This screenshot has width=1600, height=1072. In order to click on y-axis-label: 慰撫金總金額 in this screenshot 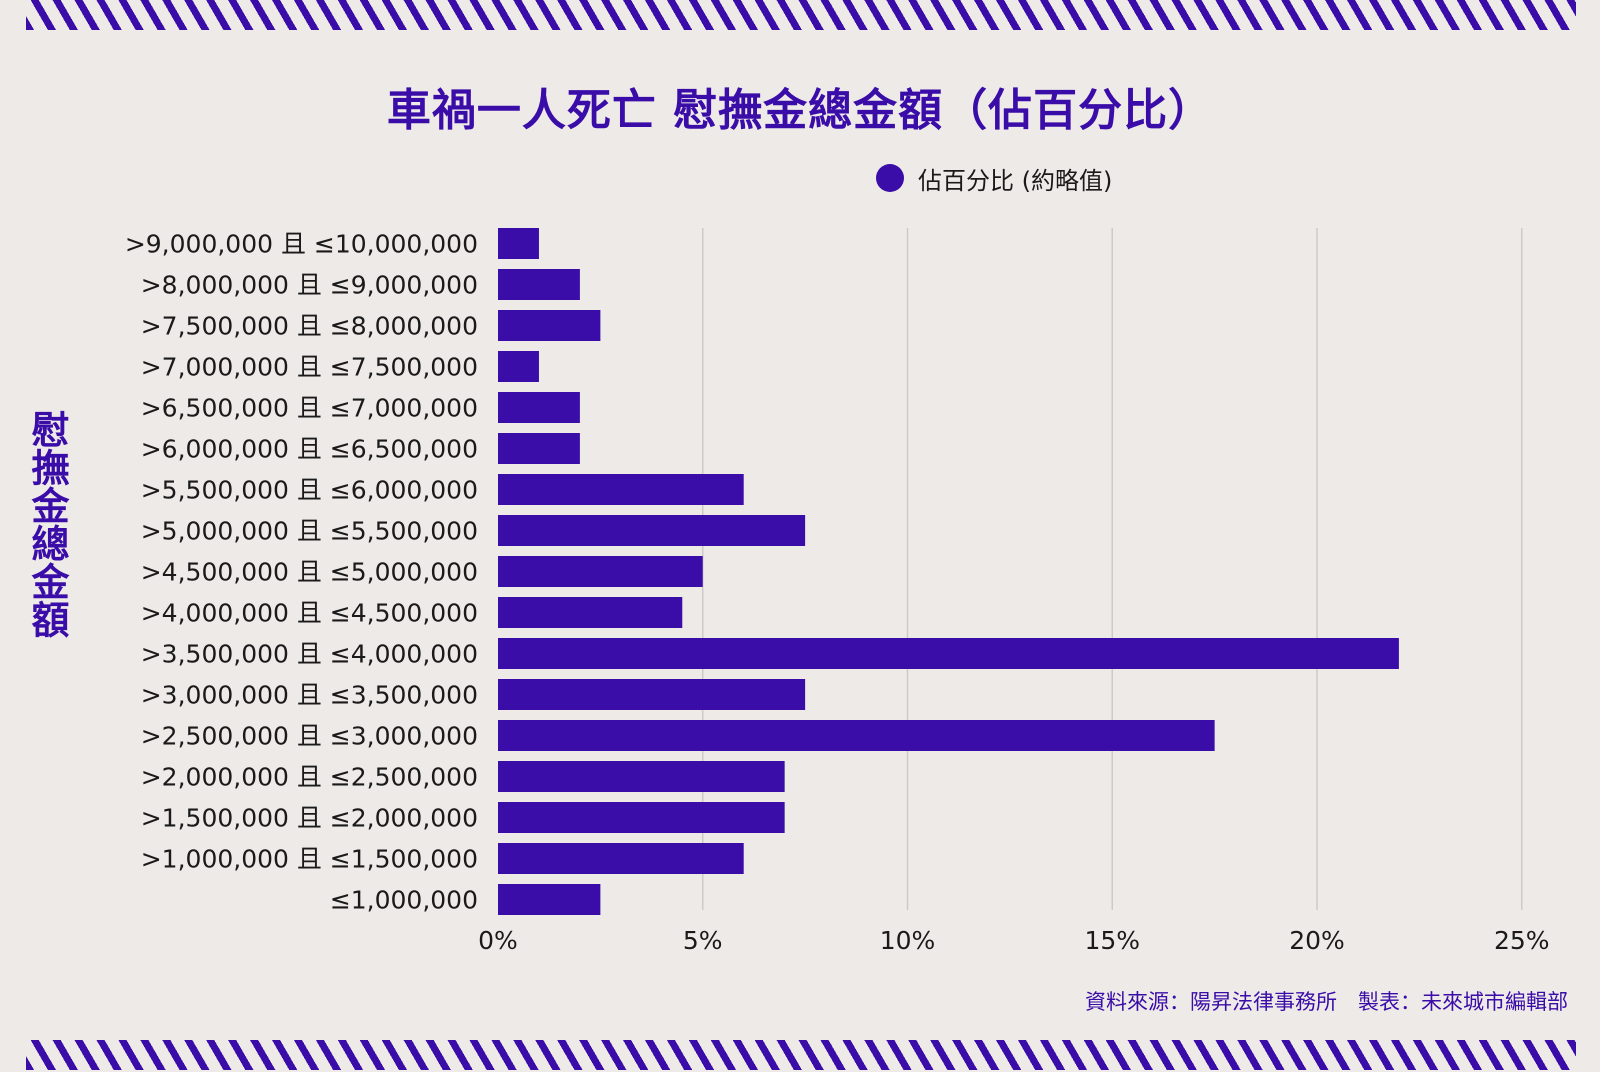, I will do `click(47, 524)`.